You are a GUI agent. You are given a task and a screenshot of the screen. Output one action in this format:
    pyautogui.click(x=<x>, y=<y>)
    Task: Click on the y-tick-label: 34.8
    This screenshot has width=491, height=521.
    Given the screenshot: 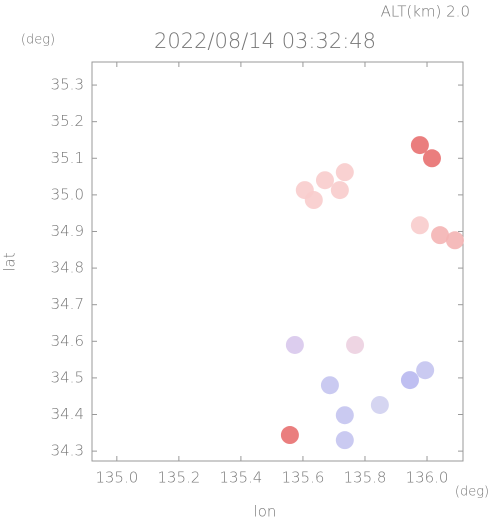 What is the action you would take?
    pyautogui.click(x=67, y=268)
    